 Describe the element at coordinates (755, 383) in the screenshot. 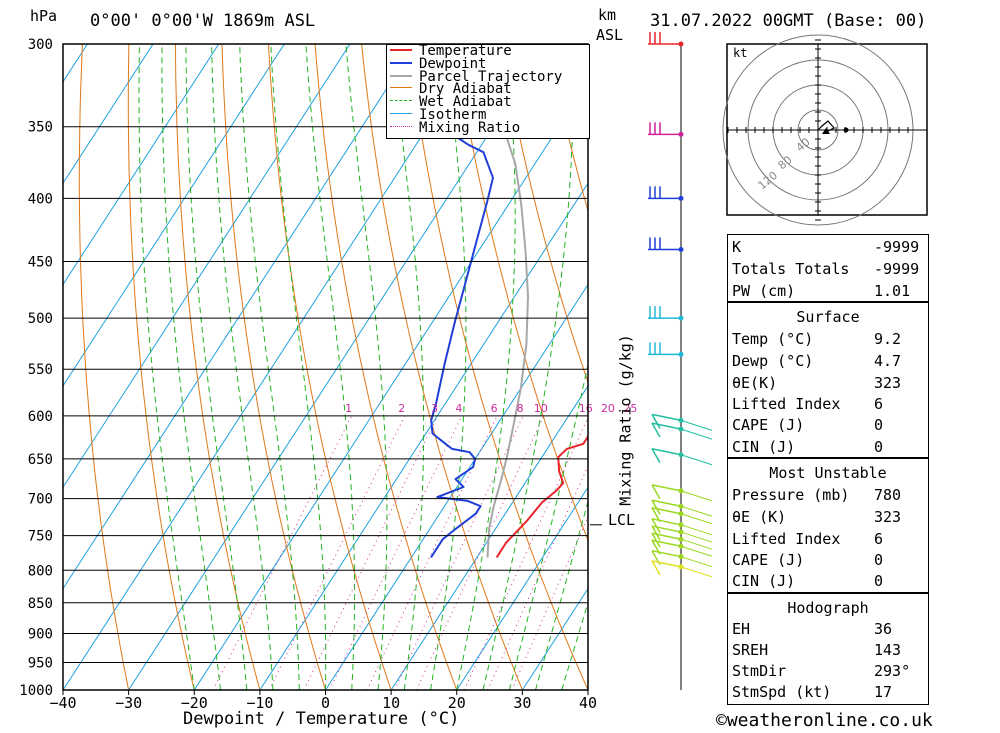

I see `surface-theta-label: θE(K)` at that location.